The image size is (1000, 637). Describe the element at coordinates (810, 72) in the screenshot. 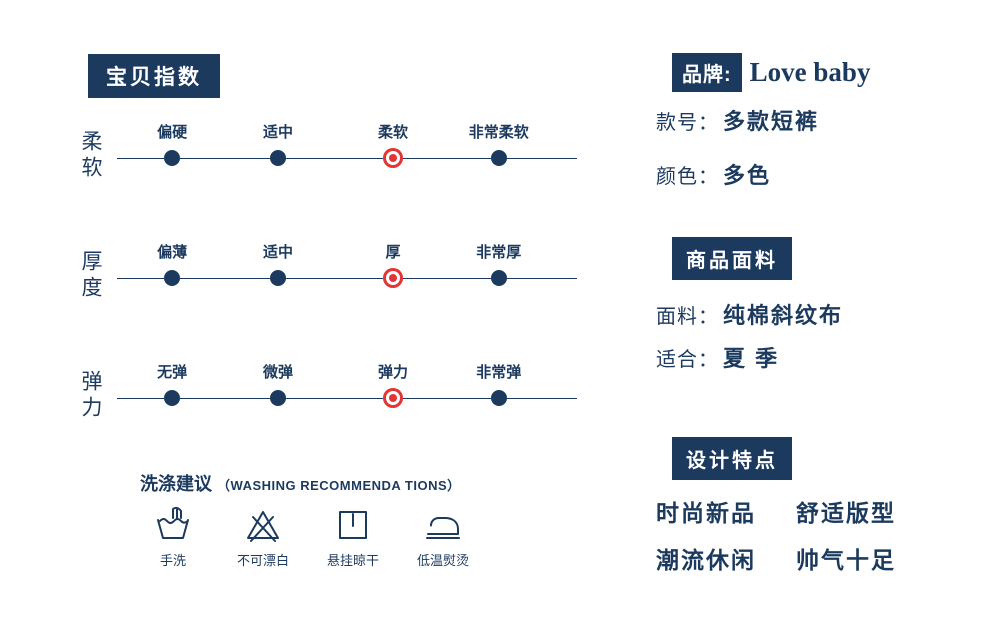

I see `brand-value: Love baby` at that location.